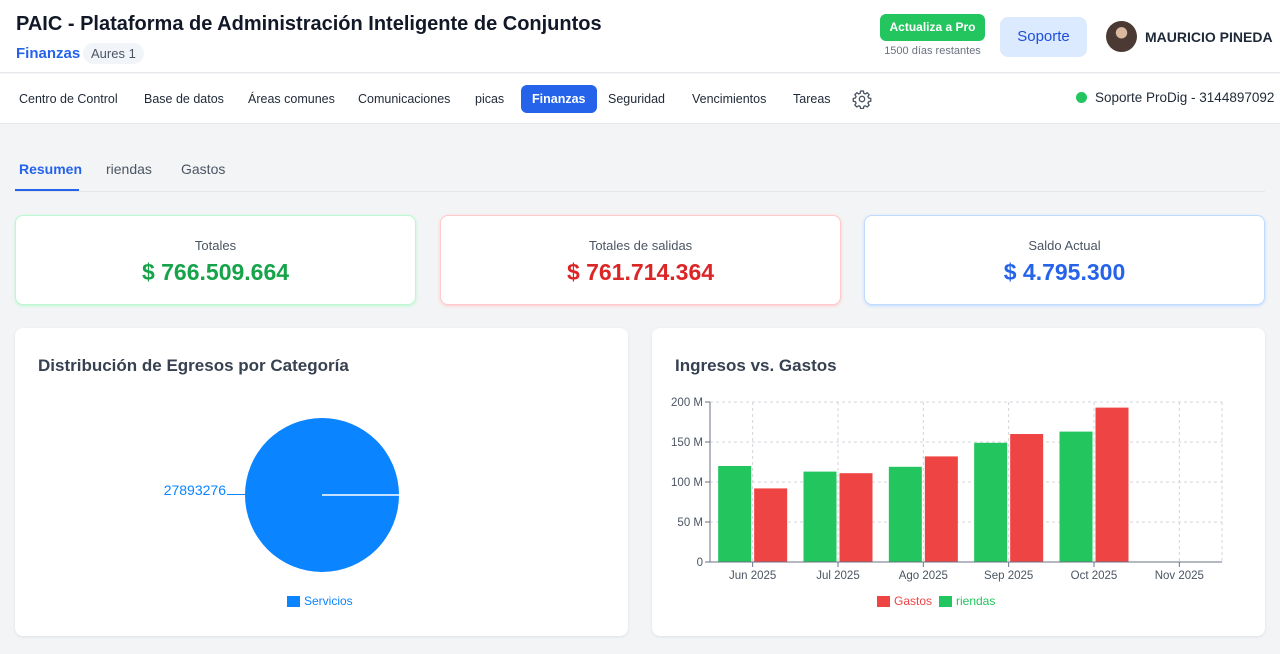  I want to click on x-tick-label: Oct 2025, so click(1094, 576).